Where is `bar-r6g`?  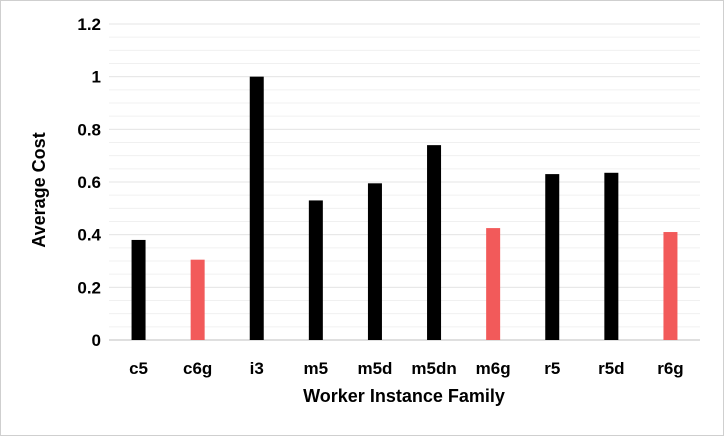
bar-r6g is located at coordinates (670, 286).